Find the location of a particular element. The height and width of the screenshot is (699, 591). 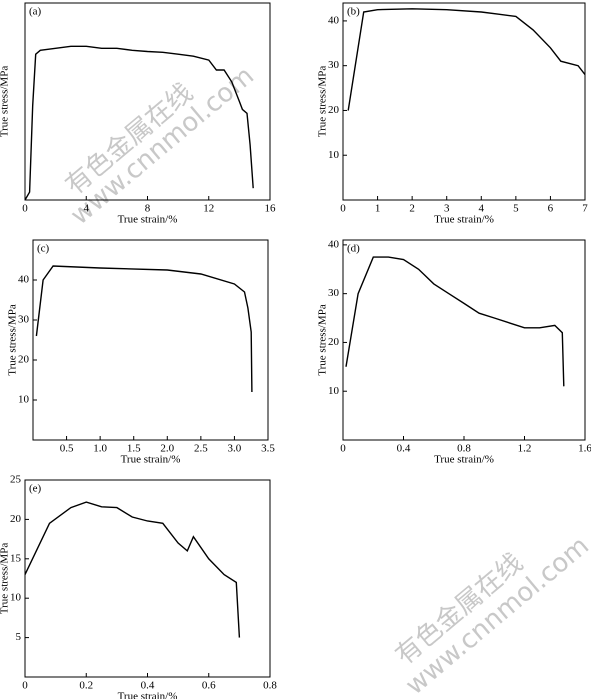

y-tick-label: 25 is located at coordinates (16, 480).